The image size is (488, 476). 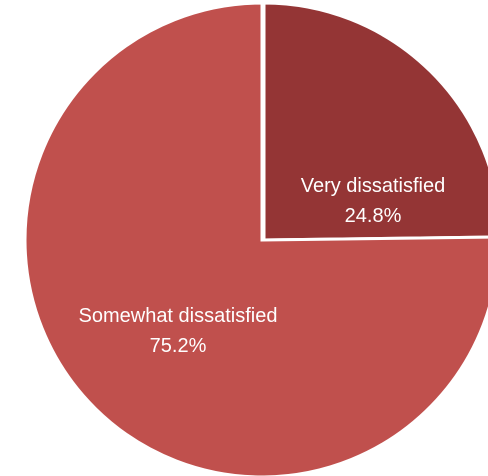 What do you see at coordinates (178, 346) in the screenshot?
I see `slice-label-value: 75.2%` at bounding box center [178, 346].